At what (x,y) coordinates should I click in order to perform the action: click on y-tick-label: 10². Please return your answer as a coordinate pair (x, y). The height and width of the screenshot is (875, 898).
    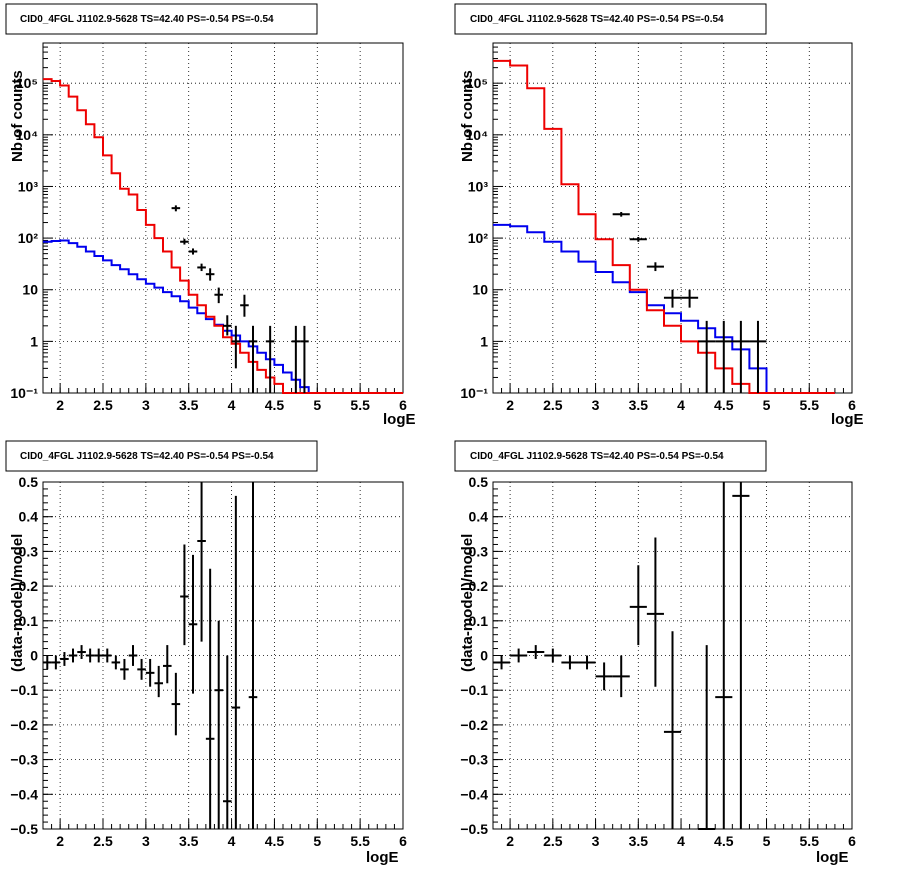
    Looking at the image, I should click on (28, 238).